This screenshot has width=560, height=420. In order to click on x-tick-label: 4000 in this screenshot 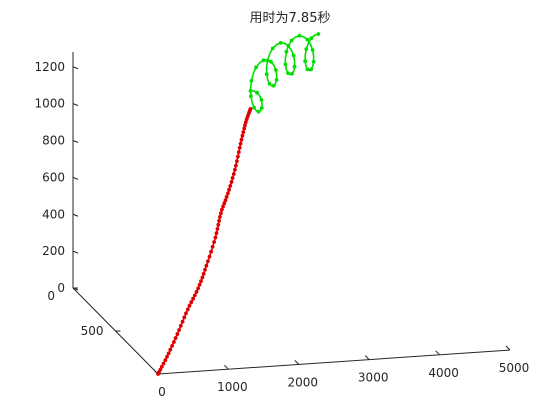, I will do `click(443, 373)`.